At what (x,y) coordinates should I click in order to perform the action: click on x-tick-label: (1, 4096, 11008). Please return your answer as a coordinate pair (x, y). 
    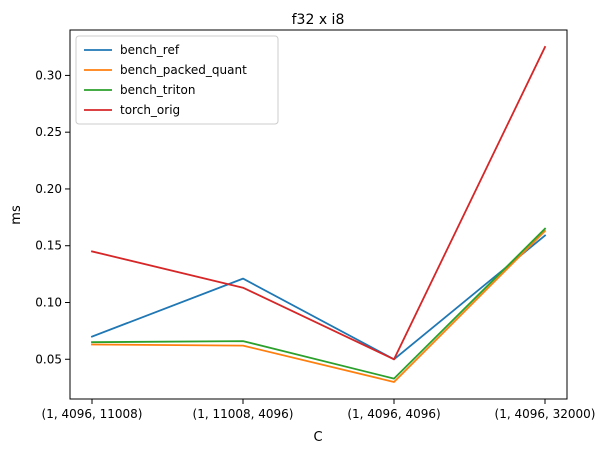
    Looking at the image, I should click on (92, 414).